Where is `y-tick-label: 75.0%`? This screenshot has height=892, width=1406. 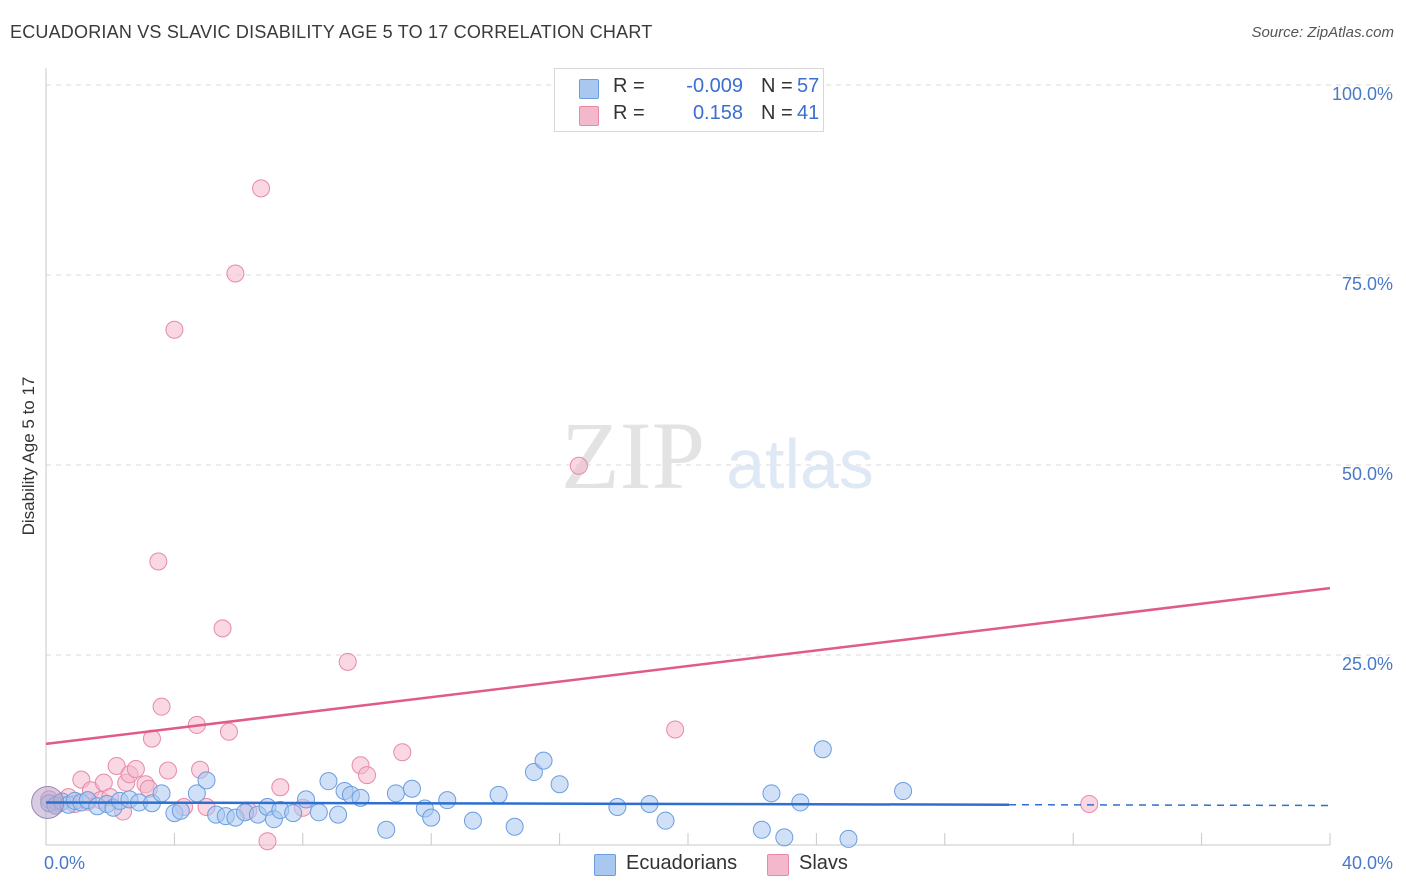
y-tick-label: 75.0% is located at coordinates (1367, 284).